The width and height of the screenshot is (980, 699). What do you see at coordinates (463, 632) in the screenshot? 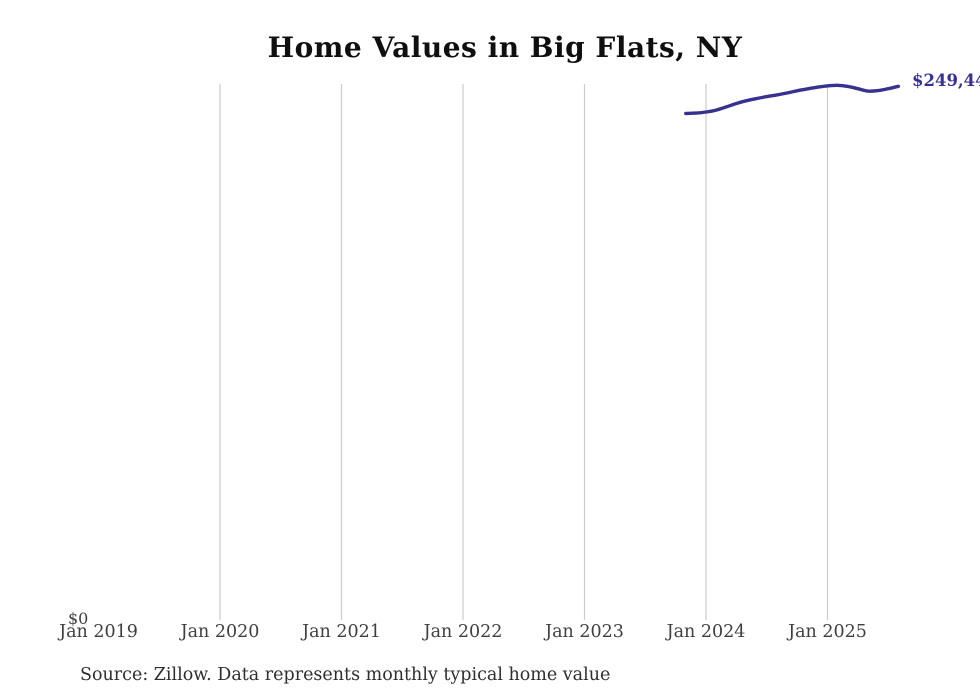
I see `x-axis-tick-label: Jan 2022` at bounding box center [463, 632].